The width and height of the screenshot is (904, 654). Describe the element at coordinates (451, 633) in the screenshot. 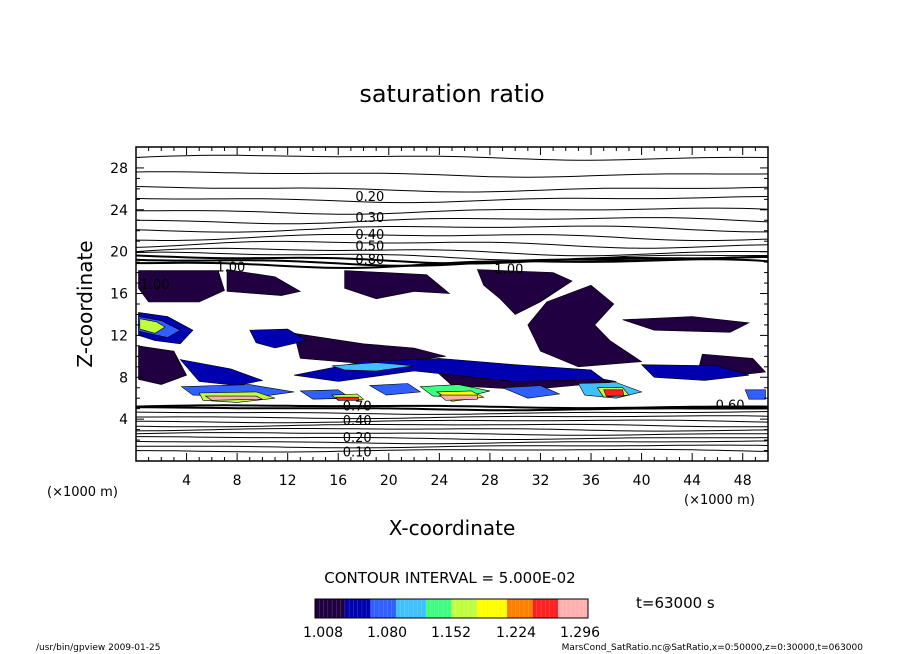

I see `colorbar-tick-label: 1.152` at that location.